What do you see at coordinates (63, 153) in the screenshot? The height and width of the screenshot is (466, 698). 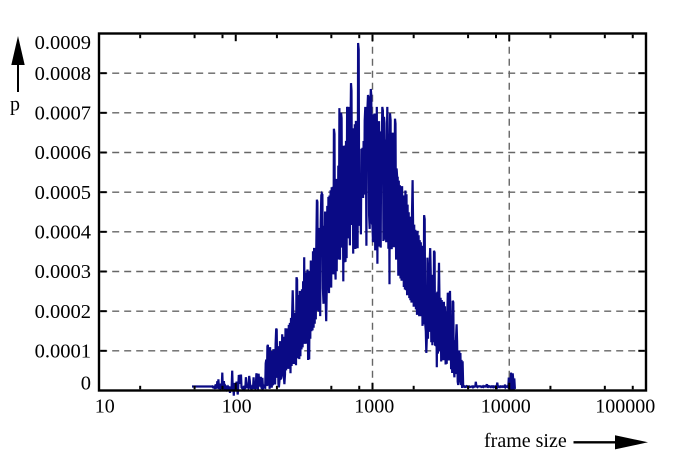 I see `svg-text: 0.0006` at bounding box center [63, 153].